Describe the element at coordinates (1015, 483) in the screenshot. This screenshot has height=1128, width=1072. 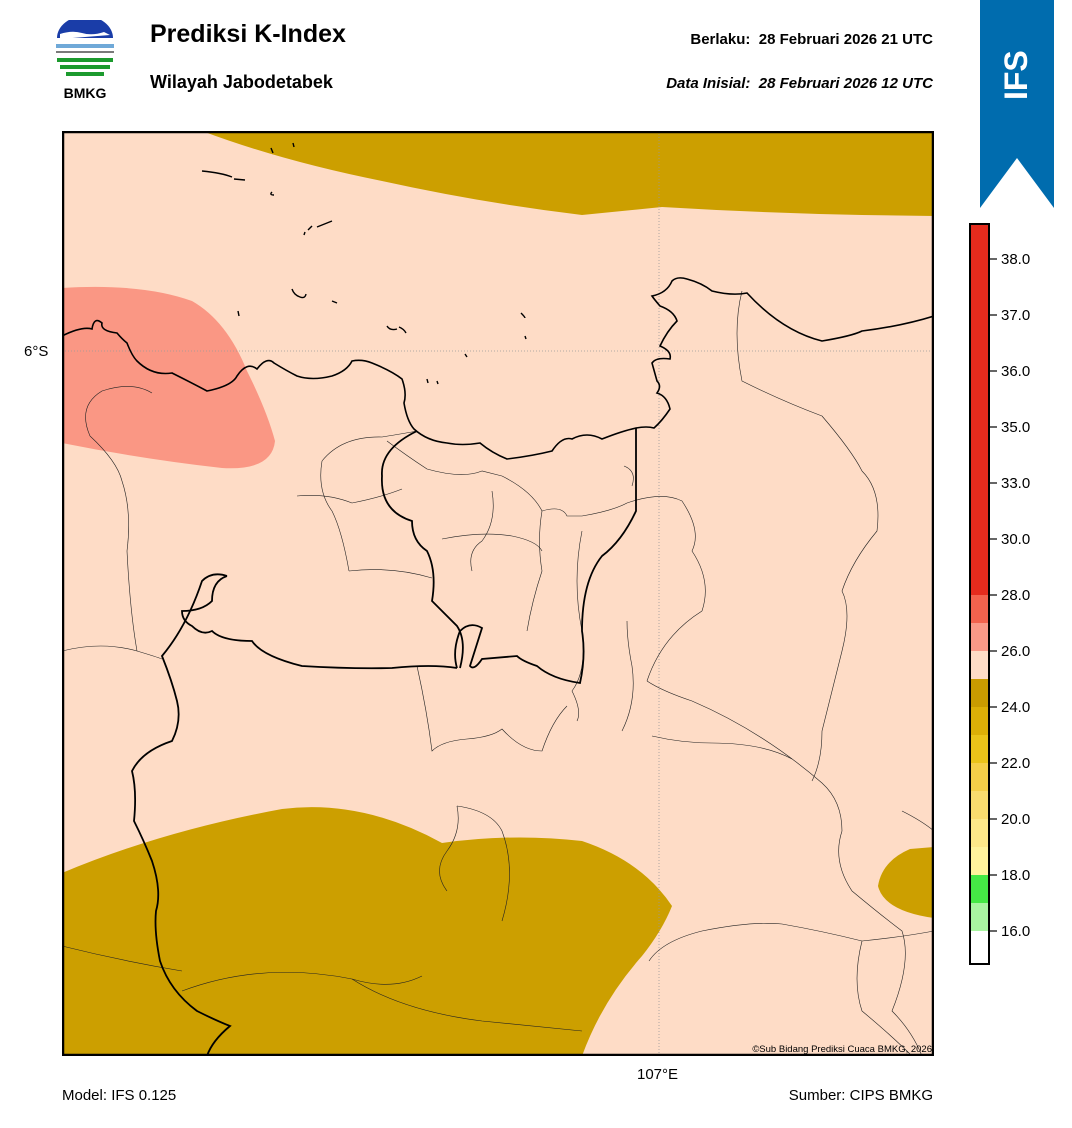
I see `colorbar-tick-label: 33.0` at that location.